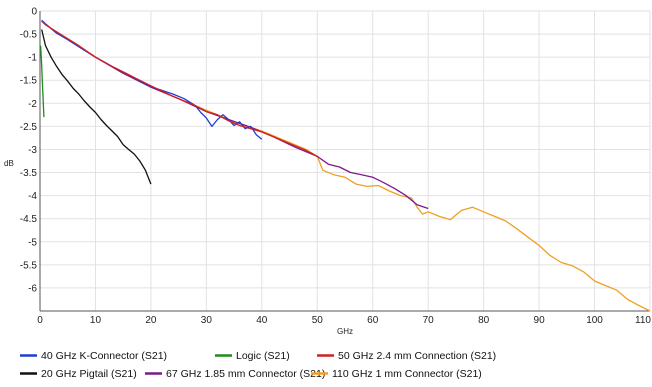 The height and width of the screenshot is (387, 652). What do you see at coordinates (29, 265) in the screenshot?
I see `y-tick-label: -5.5` at bounding box center [29, 265].